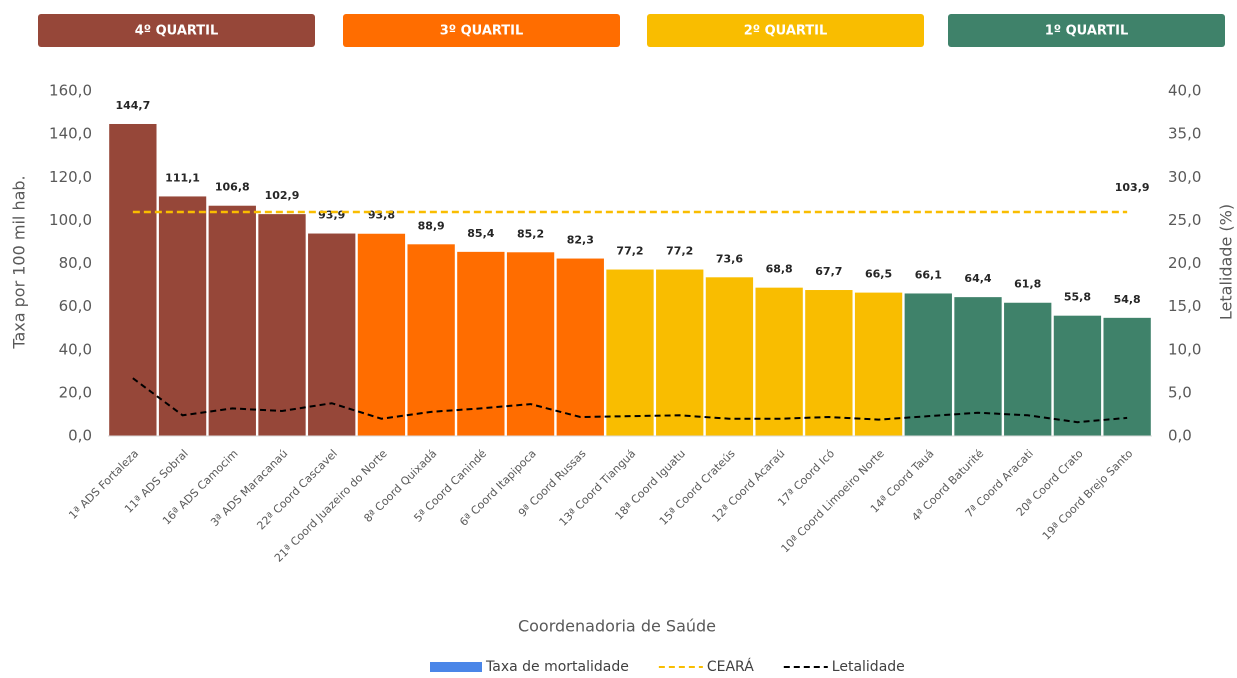 This screenshot has height=678, width=1237. What do you see at coordinates (331, 215) in the screenshot?
I see `data-label: 93,9` at bounding box center [331, 215].